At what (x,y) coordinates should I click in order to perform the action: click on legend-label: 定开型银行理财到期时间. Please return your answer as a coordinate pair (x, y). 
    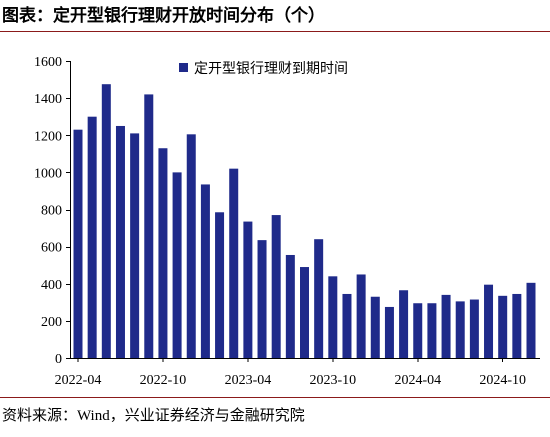
    Looking at the image, I should click on (271, 69).